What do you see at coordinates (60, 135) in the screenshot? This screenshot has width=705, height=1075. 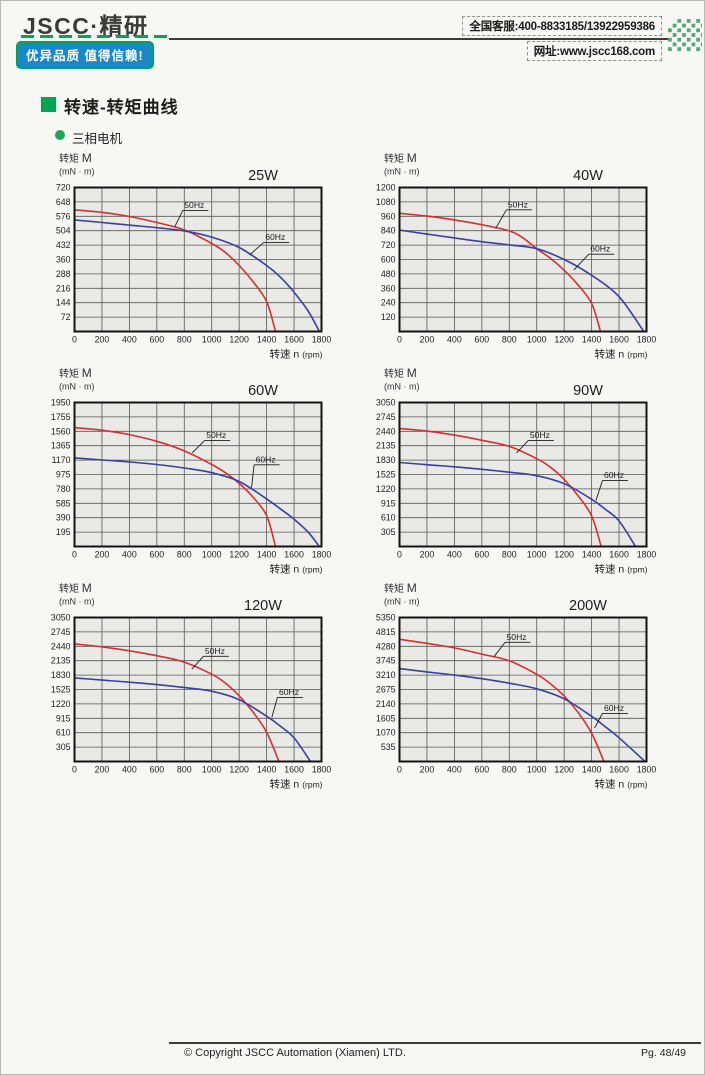 I see `bullet-icon` at bounding box center [60, 135].